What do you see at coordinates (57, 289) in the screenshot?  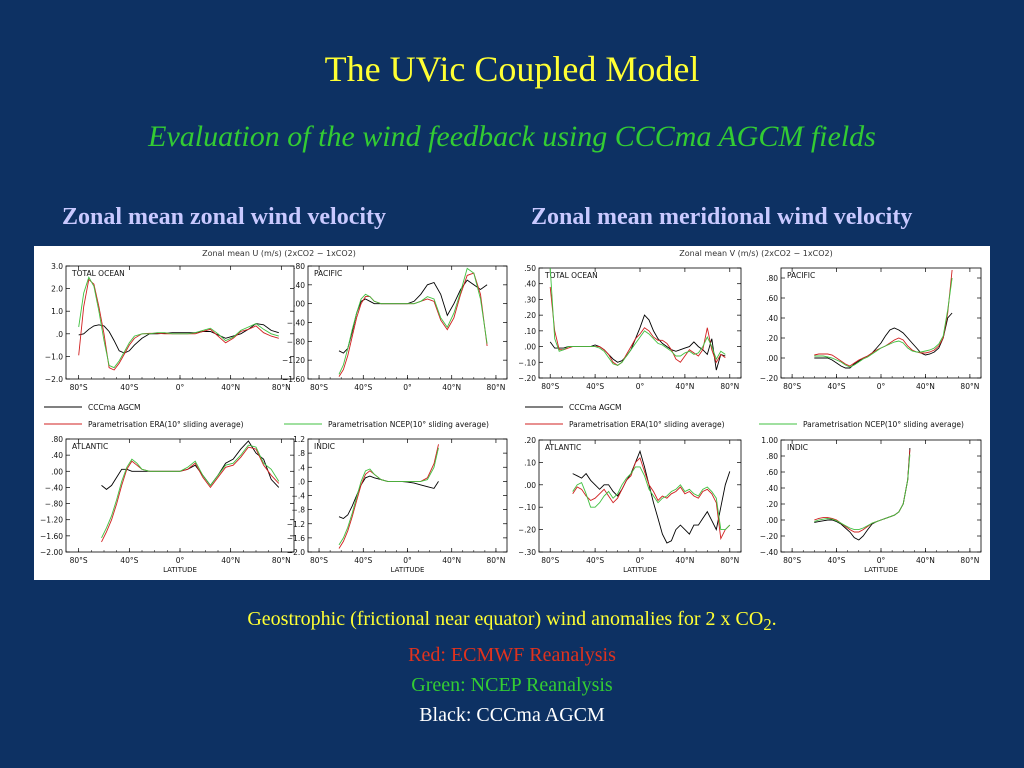 I see `y-tick-label: 2.0` at bounding box center [57, 289].